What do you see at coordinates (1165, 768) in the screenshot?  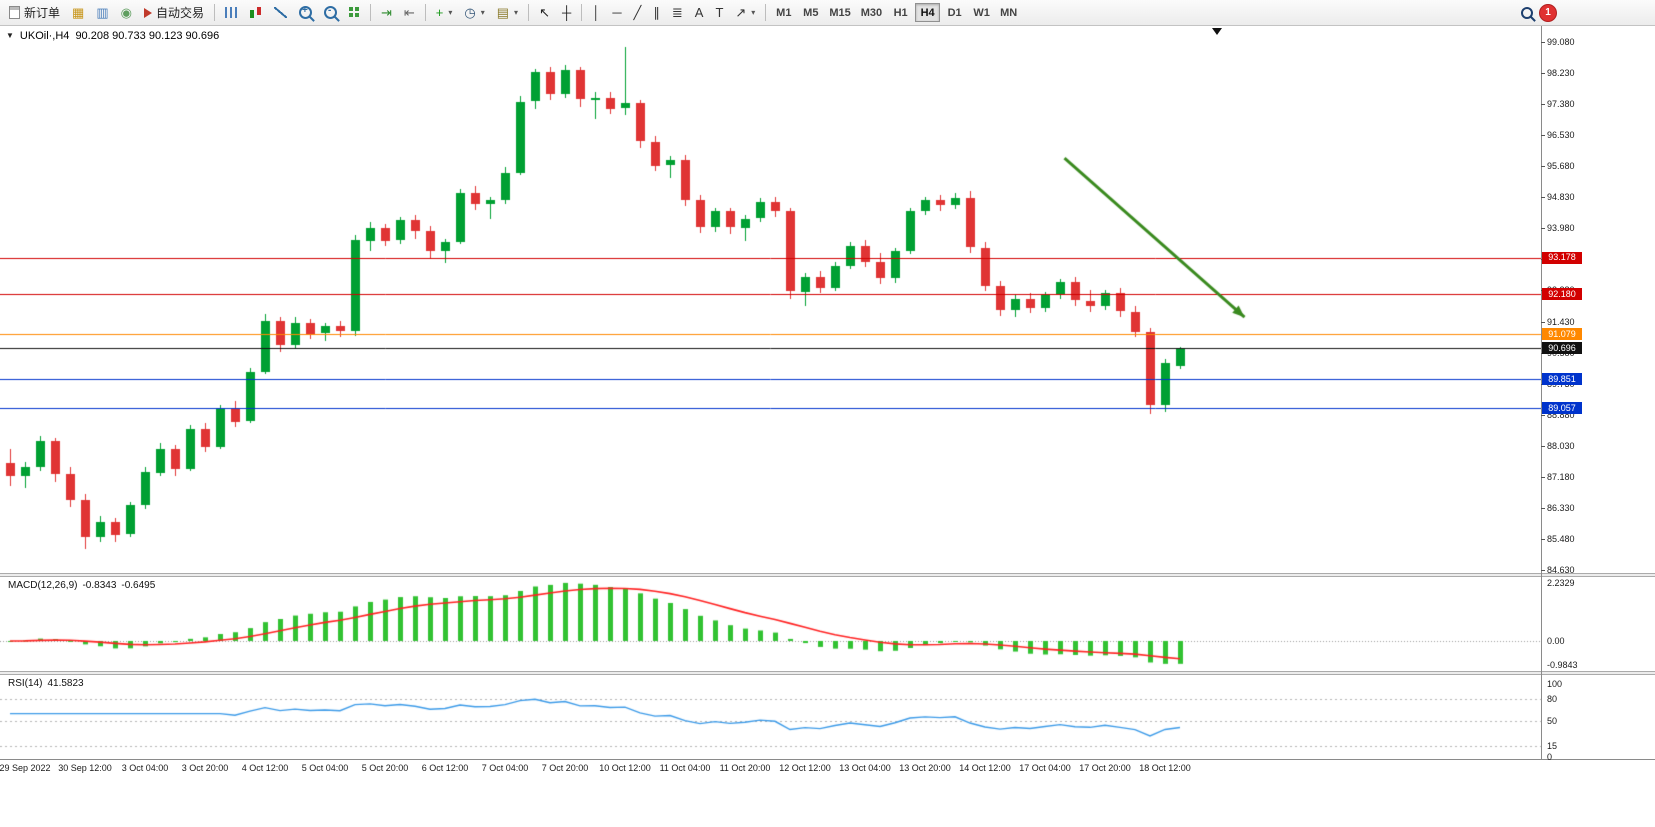 I see `time-axis-label: 18 Oct 12:00` at bounding box center [1165, 768].